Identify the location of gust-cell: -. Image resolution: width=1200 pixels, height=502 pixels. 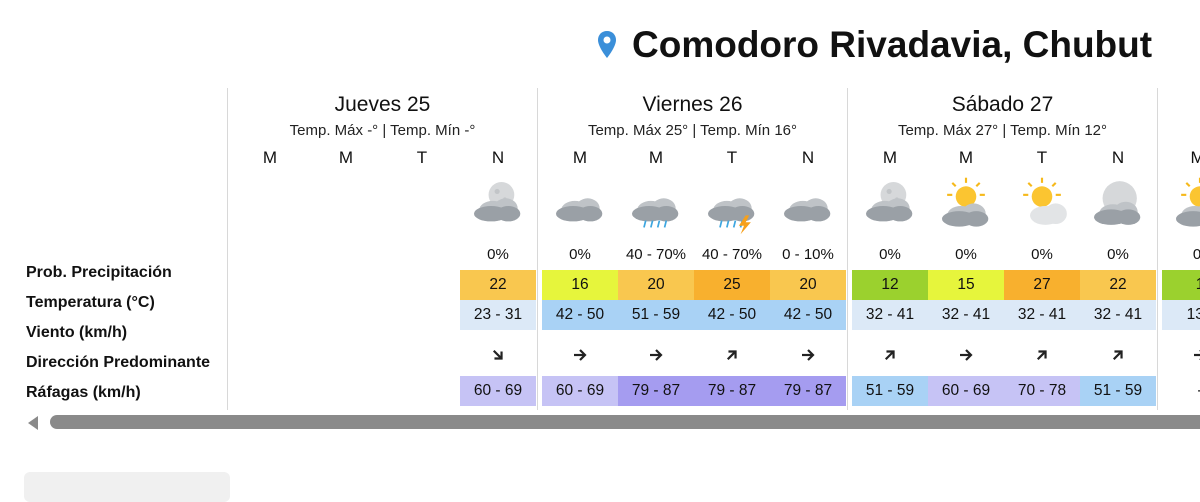
(1181, 391).